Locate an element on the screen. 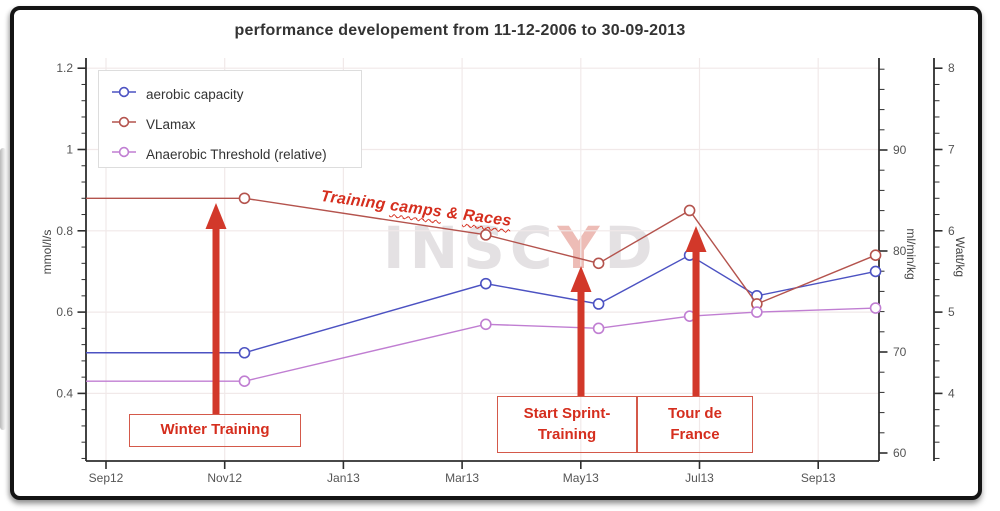 This screenshot has height=511, width=1000. y-axis-tick-label: 1 is located at coordinates (69, 150).